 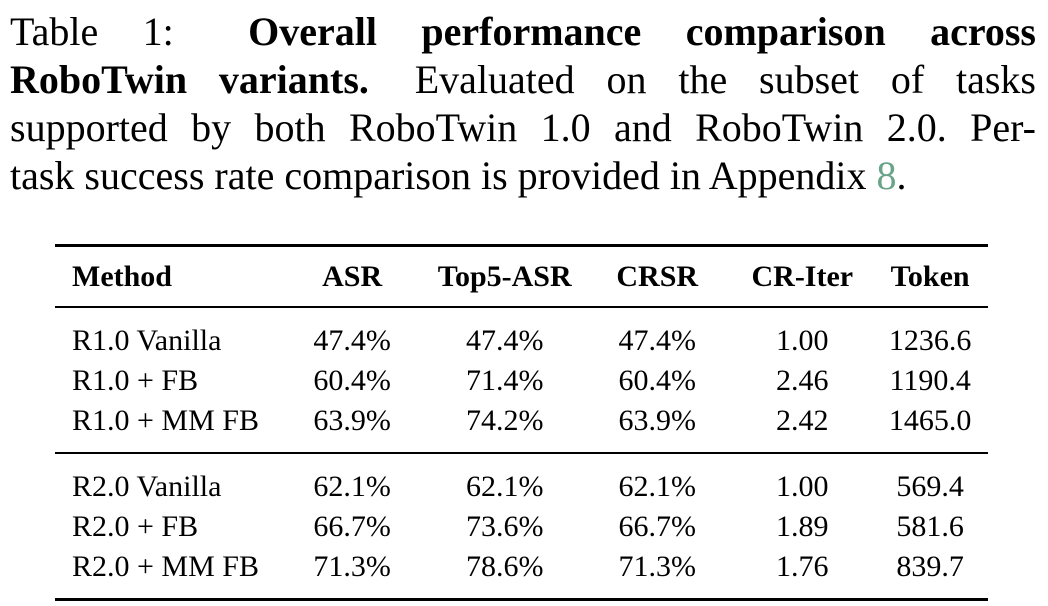 What do you see at coordinates (802, 380) in the screenshot?
I see `cell-cr-iter: 2.46` at bounding box center [802, 380].